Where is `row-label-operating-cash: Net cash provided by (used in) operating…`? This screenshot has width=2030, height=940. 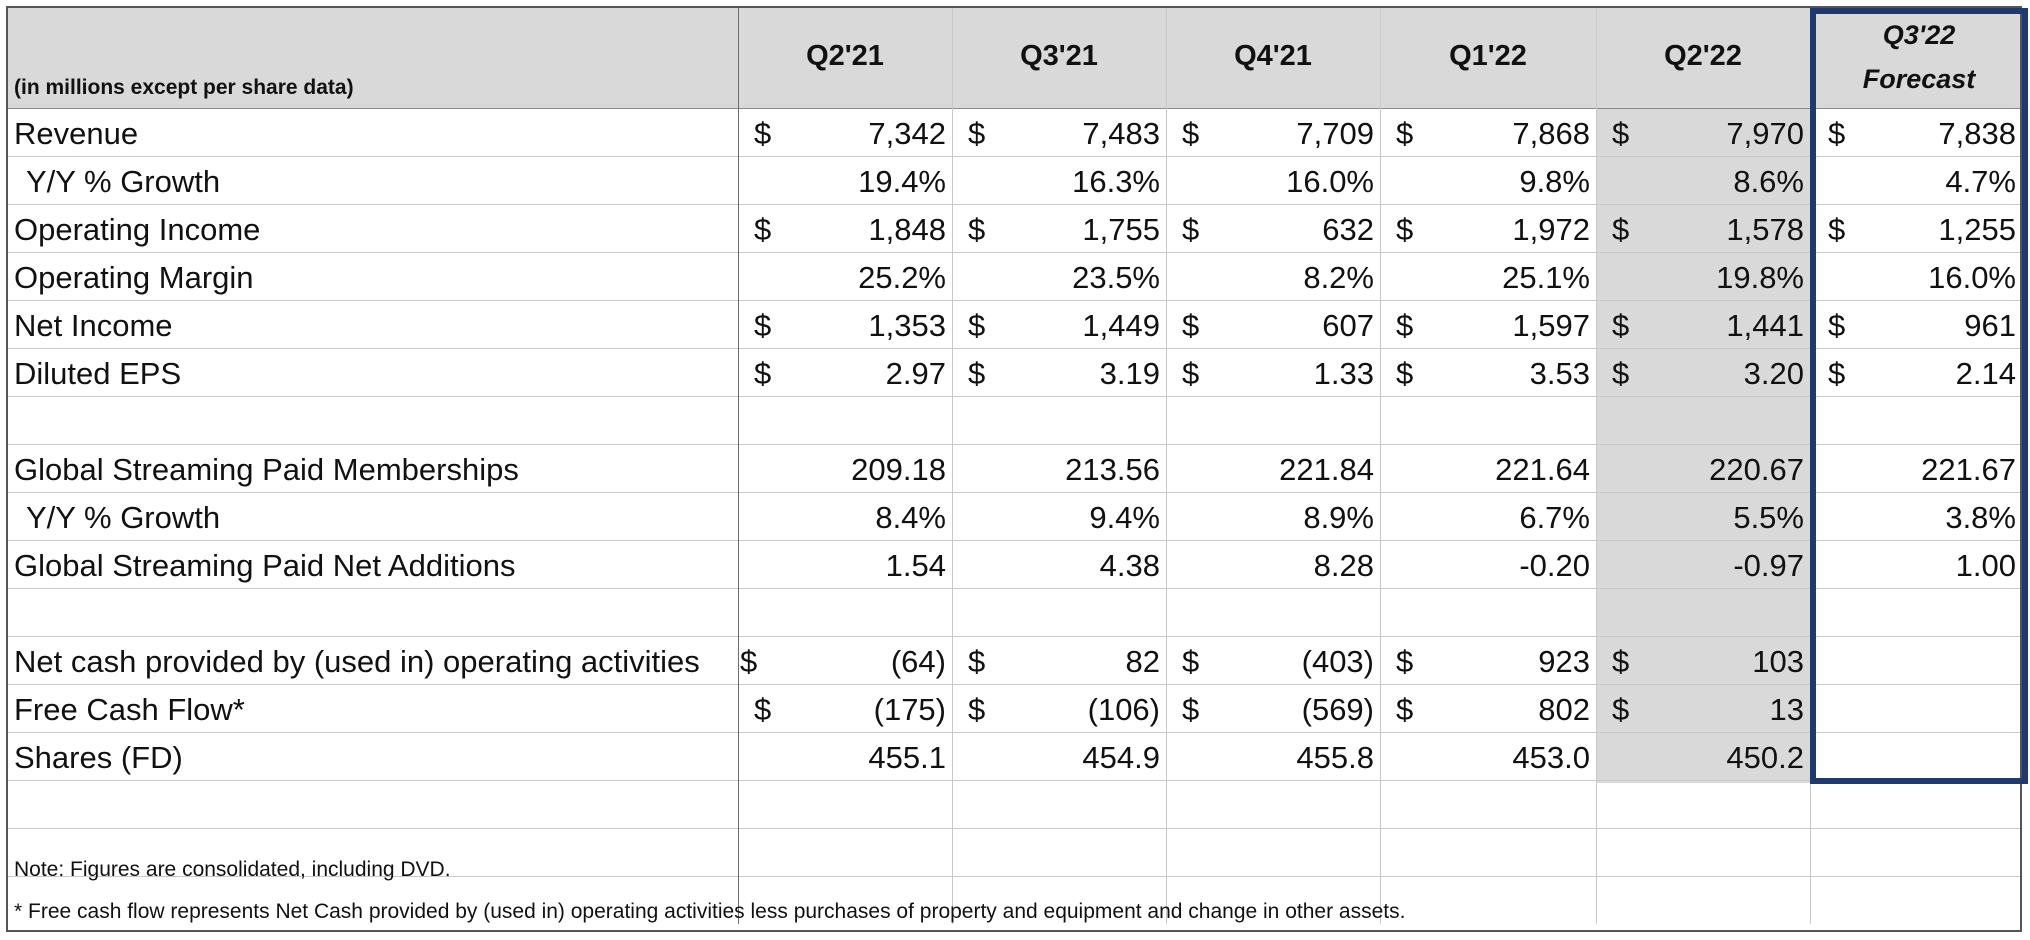 row-label-operating-cash: Net cash provided by (used in) operating… is located at coordinates (357, 661).